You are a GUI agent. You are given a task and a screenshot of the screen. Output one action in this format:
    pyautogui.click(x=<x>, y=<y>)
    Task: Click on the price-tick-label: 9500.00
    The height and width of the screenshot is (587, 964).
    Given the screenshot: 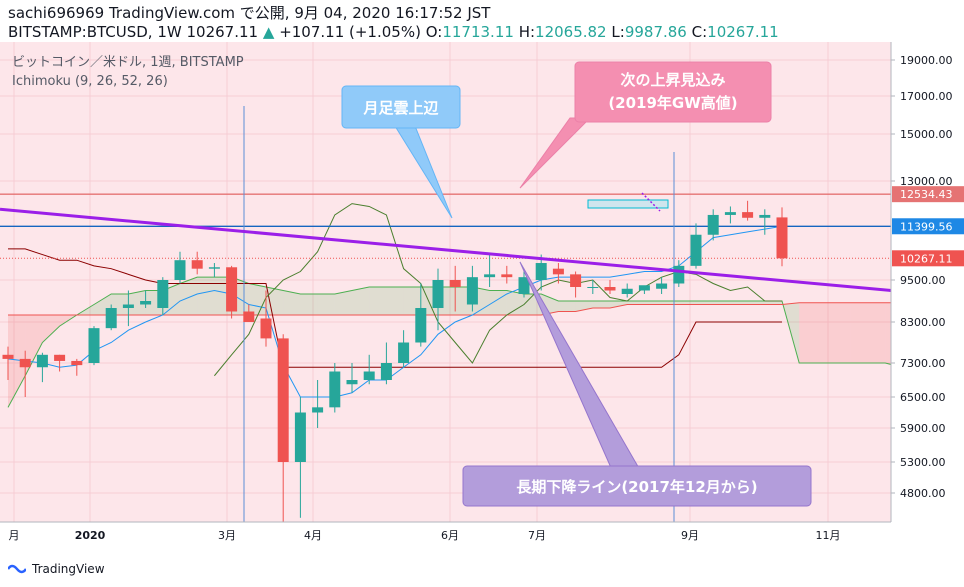 What is the action you would take?
    pyautogui.click(x=923, y=280)
    